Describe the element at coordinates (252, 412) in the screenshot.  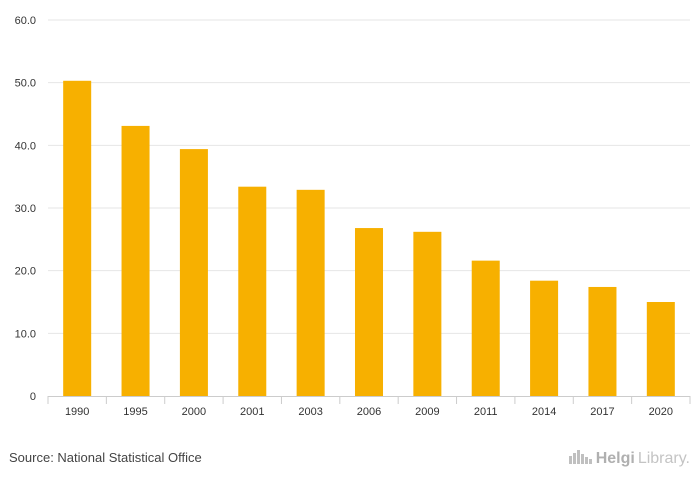
I see `x-tick-label: 2001` at that location.